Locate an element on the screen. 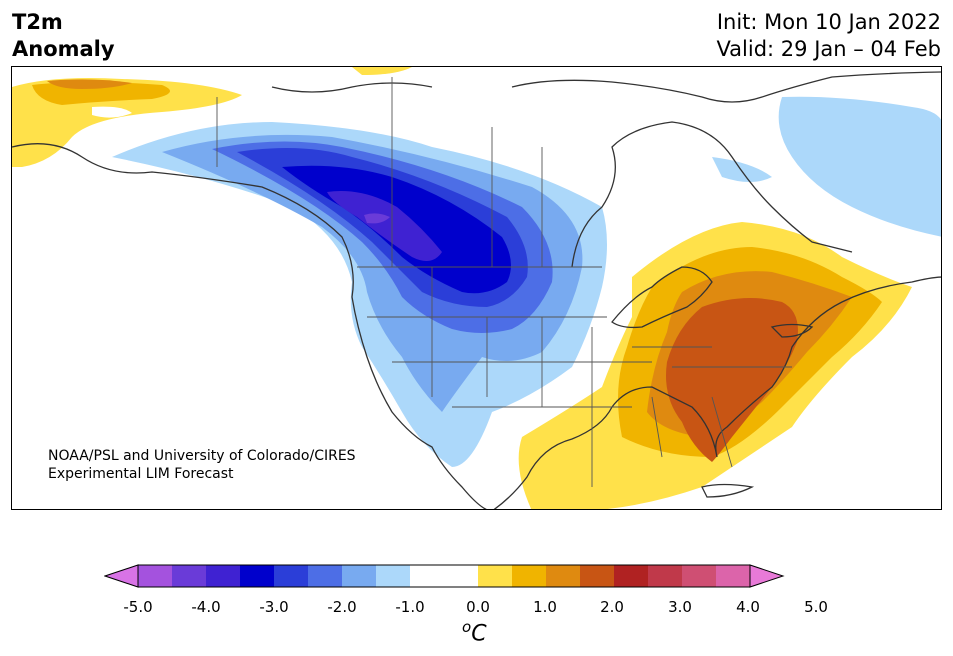  warm-region-core is located at coordinates (732, 380).